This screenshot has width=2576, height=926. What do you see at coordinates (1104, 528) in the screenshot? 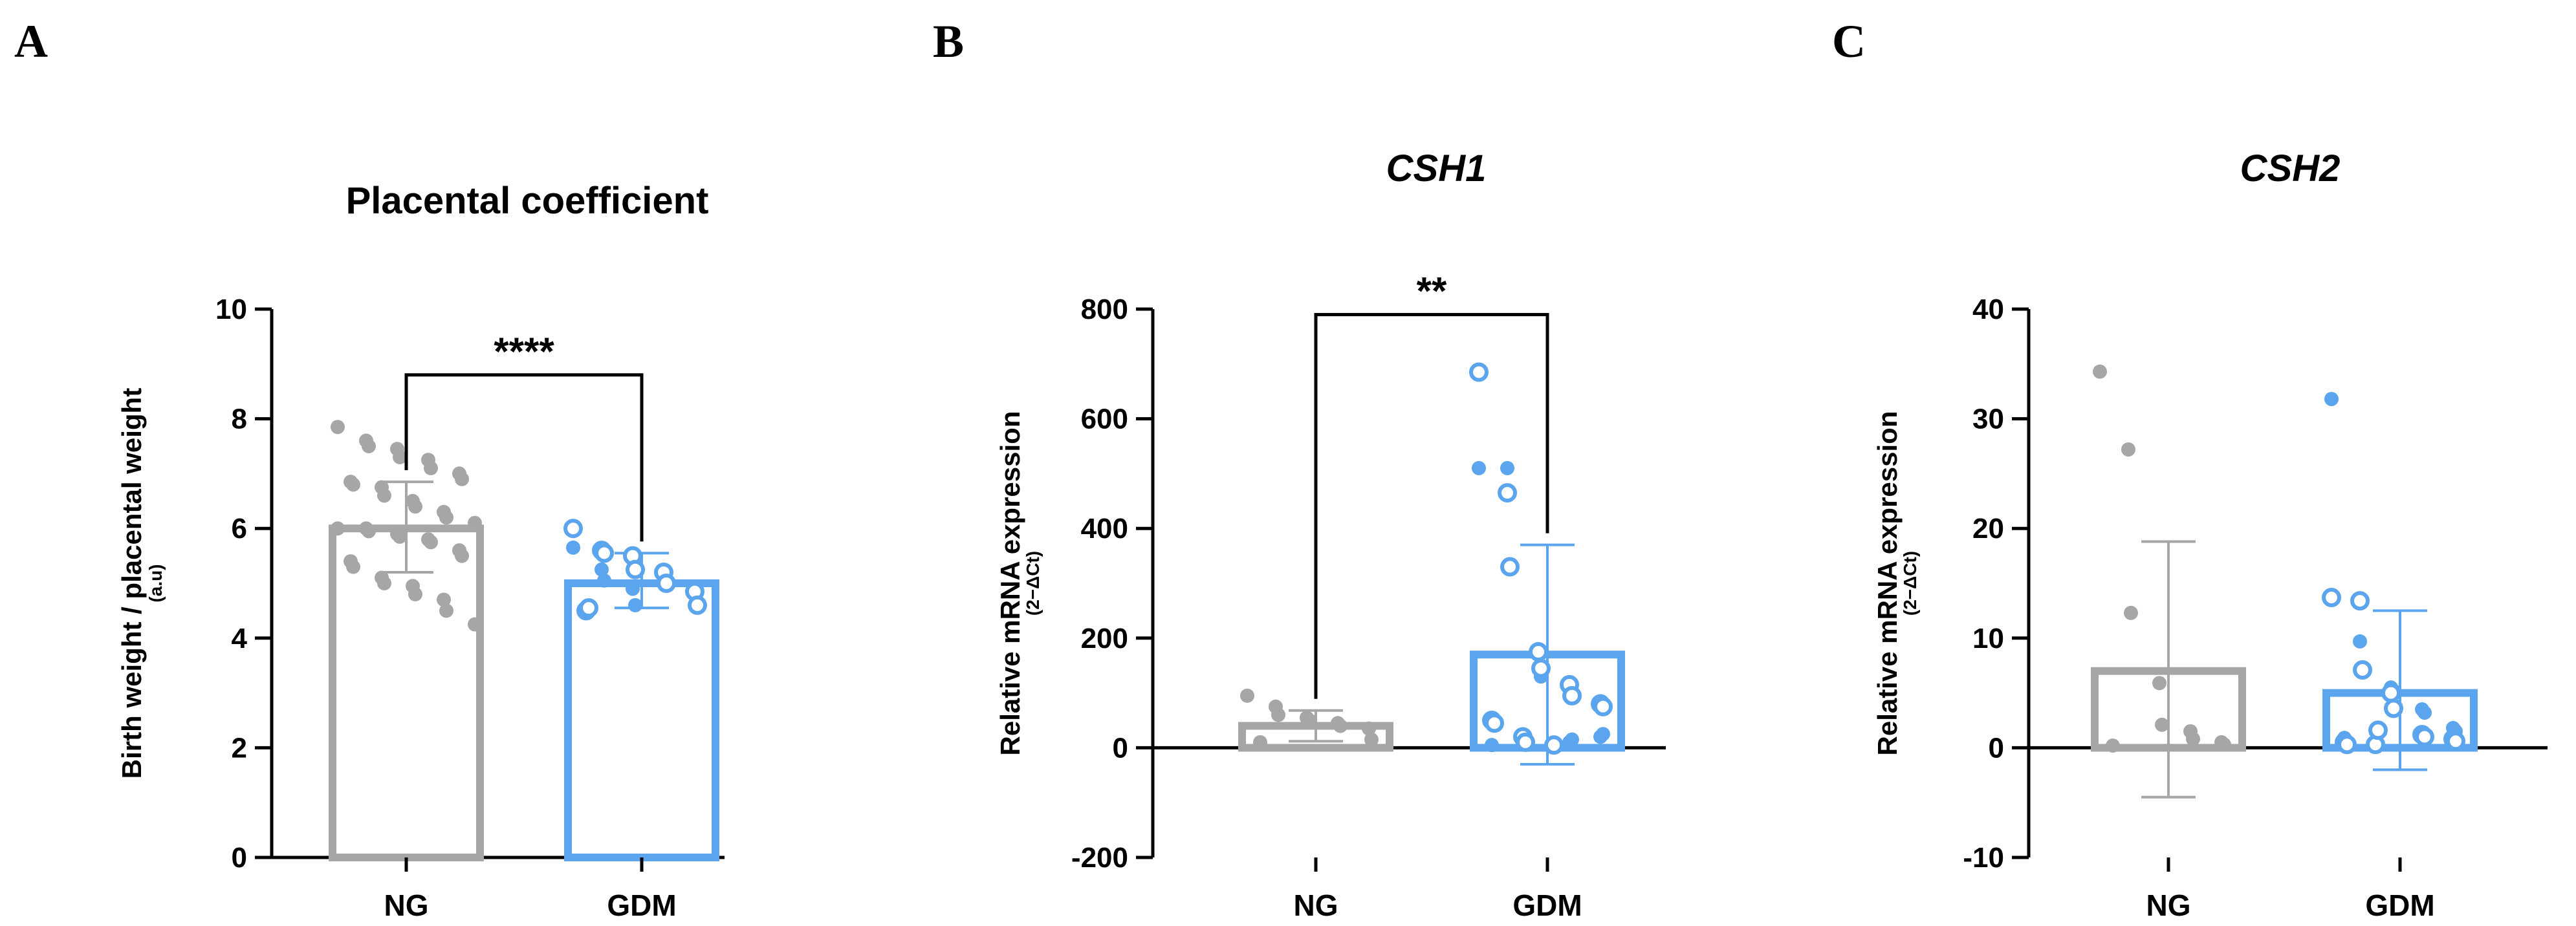
I see `panel-b-ytick-label: 400` at bounding box center [1104, 528].